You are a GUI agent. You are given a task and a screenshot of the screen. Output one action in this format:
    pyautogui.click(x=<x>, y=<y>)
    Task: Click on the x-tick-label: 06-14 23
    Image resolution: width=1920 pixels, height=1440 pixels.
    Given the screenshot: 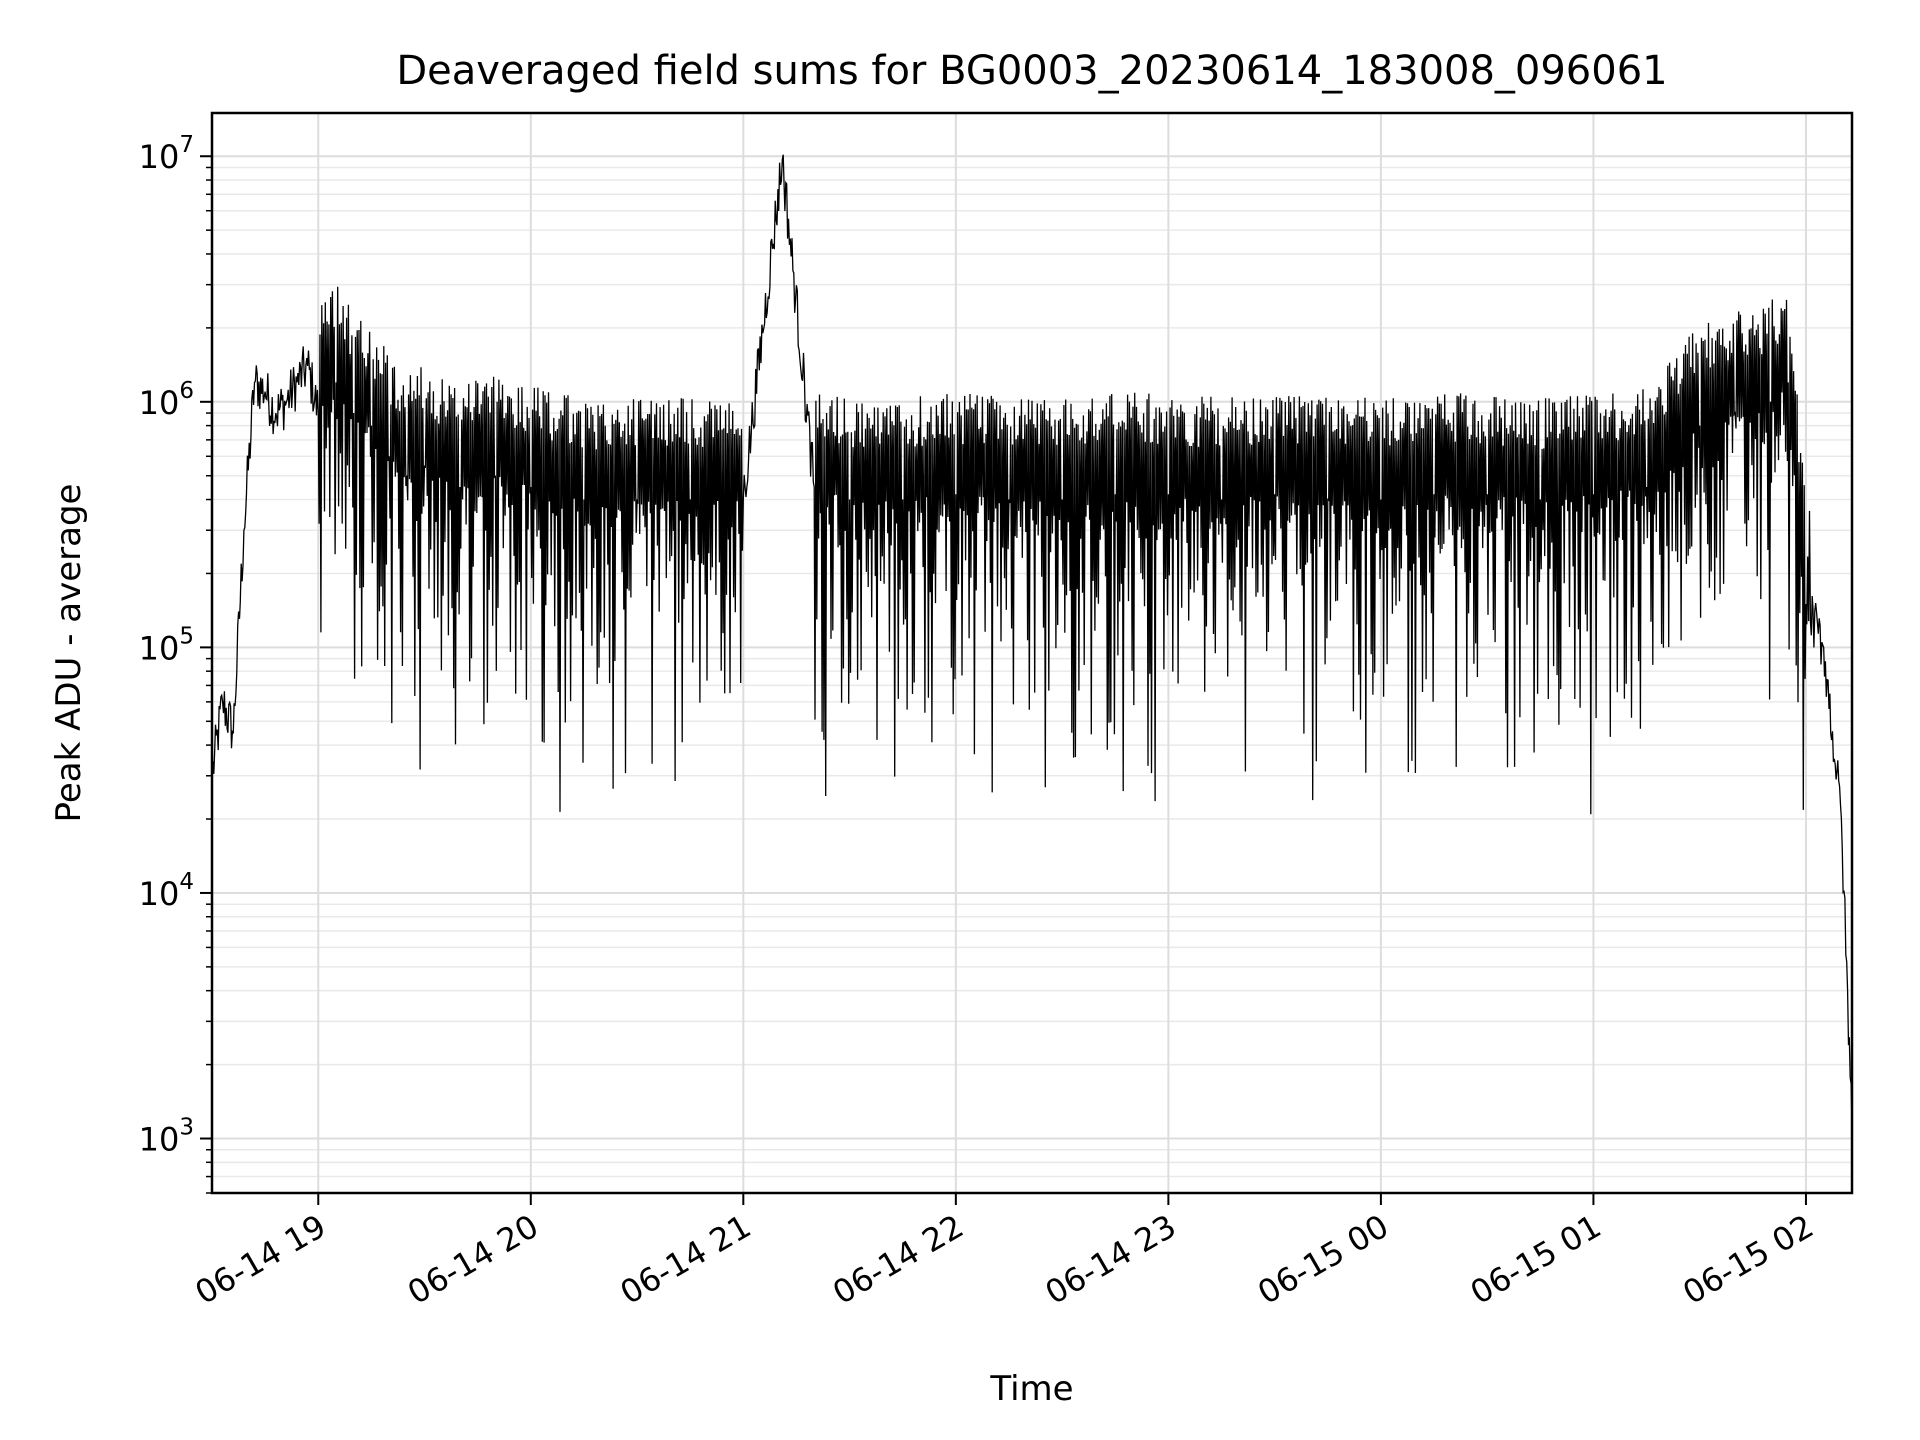 What is the action you would take?
    pyautogui.click(x=1111, y=1259)
    